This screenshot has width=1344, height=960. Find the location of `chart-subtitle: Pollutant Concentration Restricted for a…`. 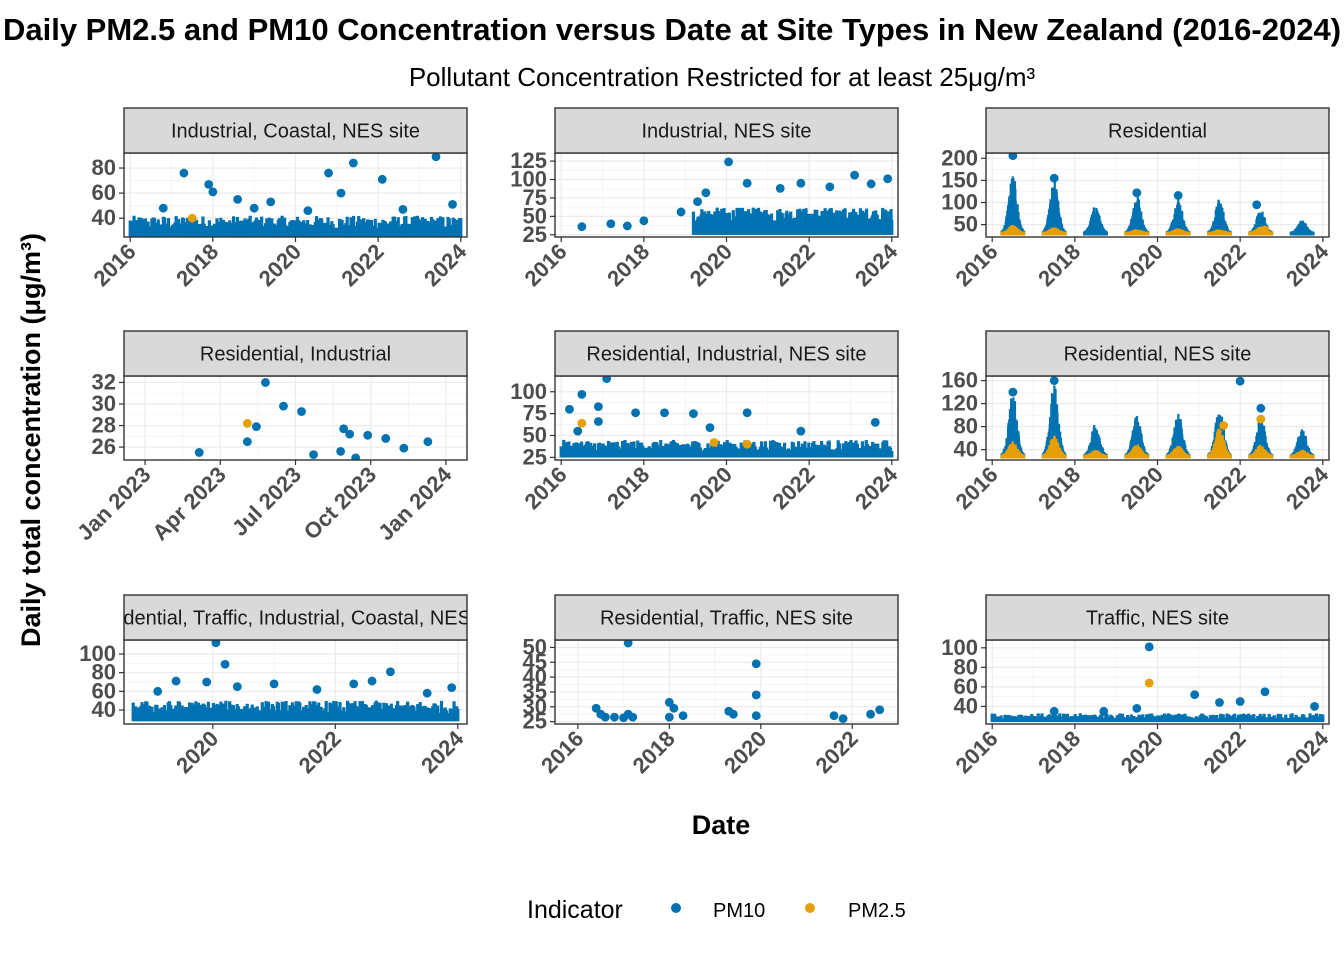

chart-subtitle: Pollutant Concentration Restricted for a… is located at coordinates (722, 77).